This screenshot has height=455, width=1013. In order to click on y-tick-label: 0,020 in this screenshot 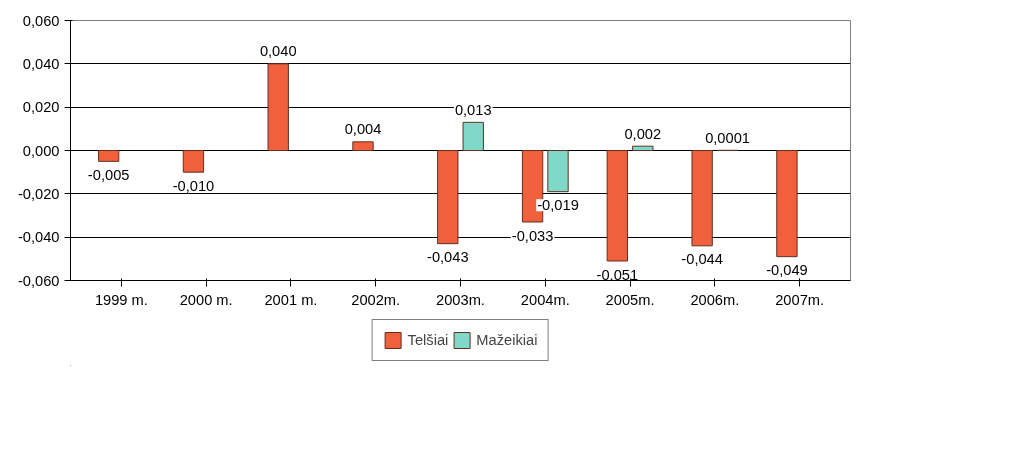, I will do `click(41, 107)`.